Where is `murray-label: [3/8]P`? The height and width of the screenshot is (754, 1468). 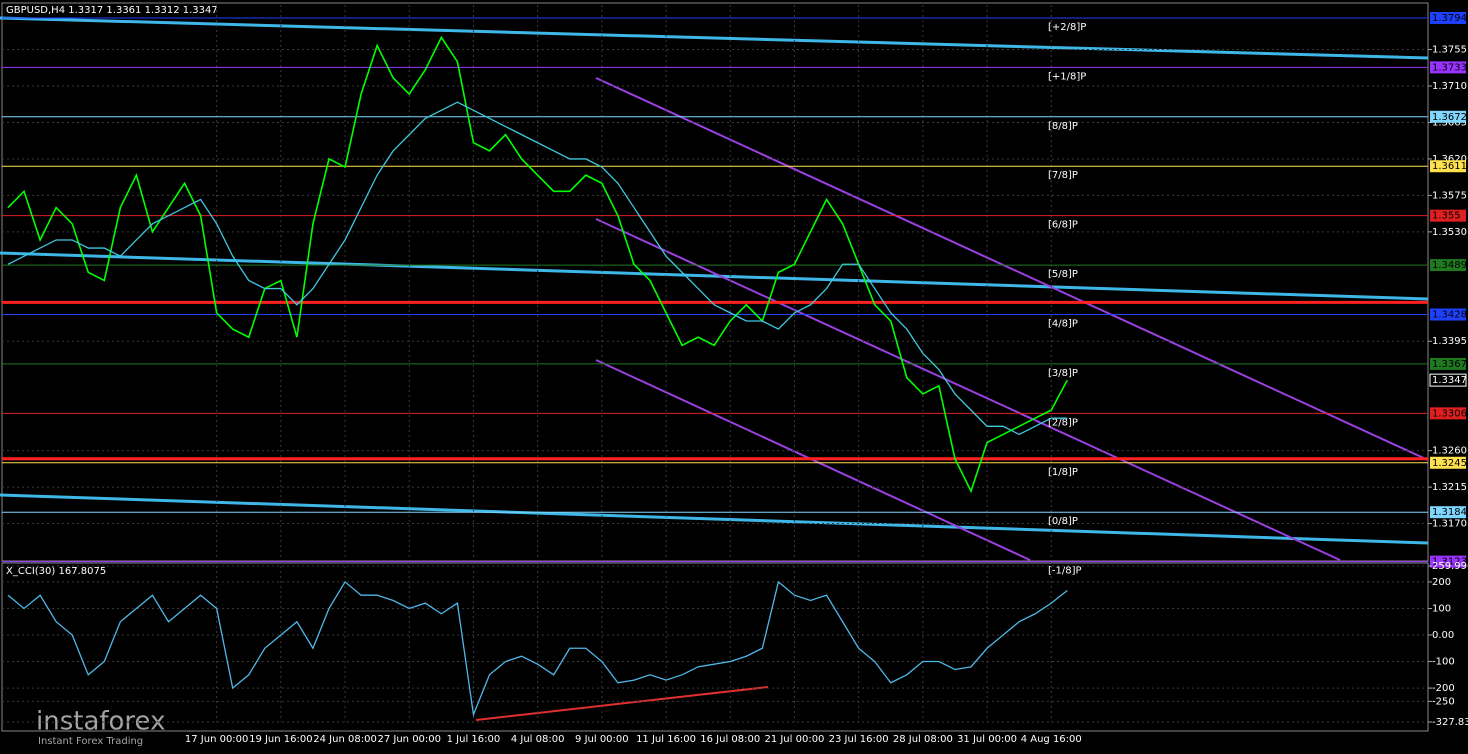 murray-label: [3/8]P is located at coordinates (1063, 373).